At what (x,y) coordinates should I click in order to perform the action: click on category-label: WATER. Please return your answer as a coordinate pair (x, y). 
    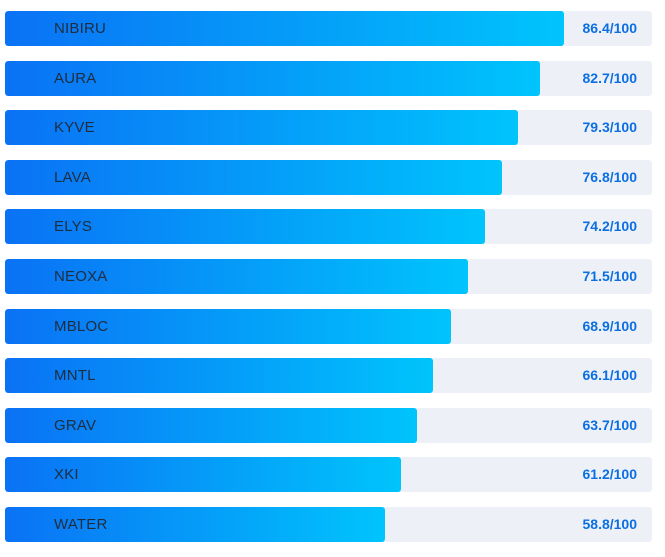
    Looking at the image, I should click on (81, 524).